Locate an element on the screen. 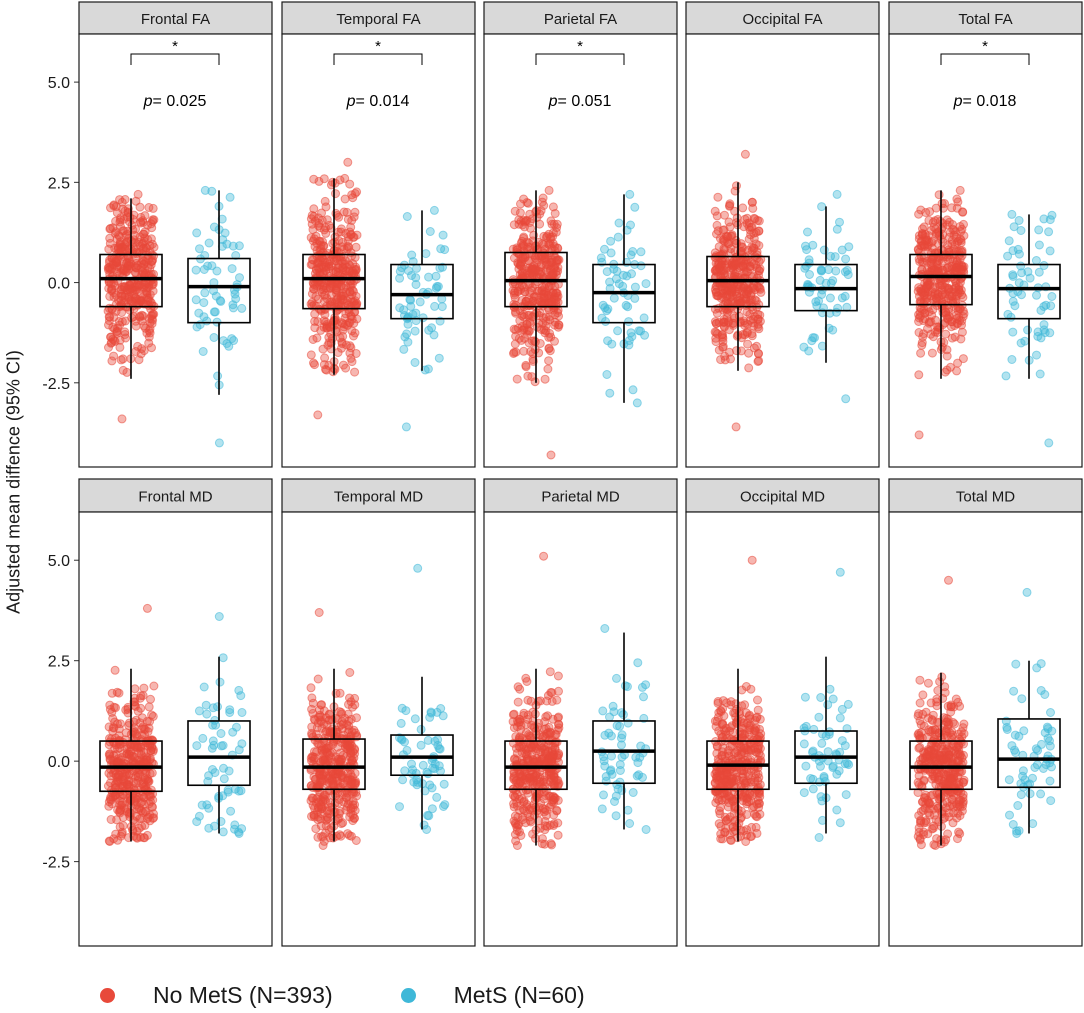 The width and height of the screenshot is (1084, 1013). p-number: = 0.018 is located at coordinates (990, 101).